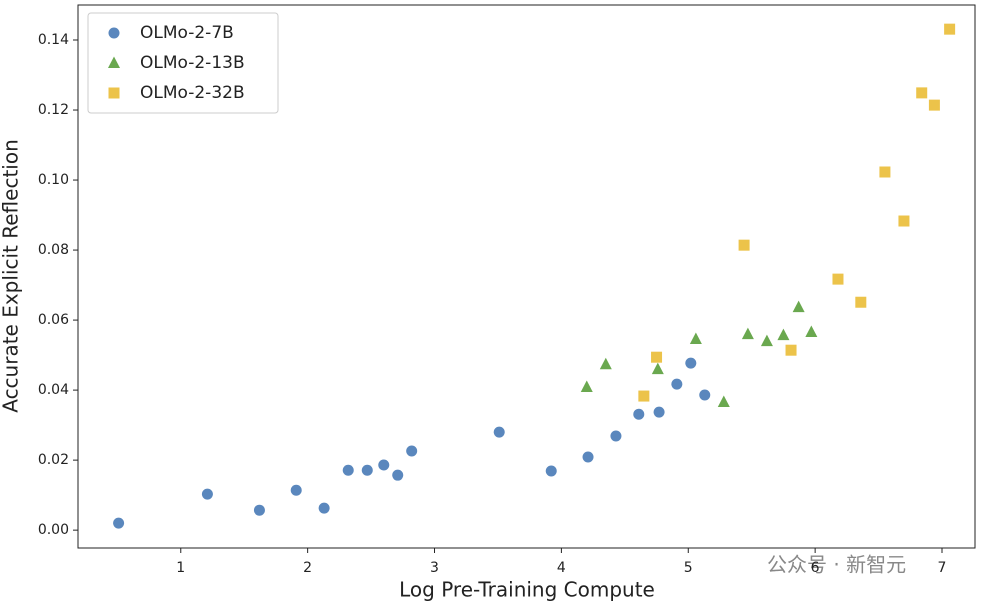 This screenshot has width=986, height=605. What do you see at coordinates (53, 320) in the screenshot?
I see `y-tick-label: 0.06` at bounding box center [53, 320].